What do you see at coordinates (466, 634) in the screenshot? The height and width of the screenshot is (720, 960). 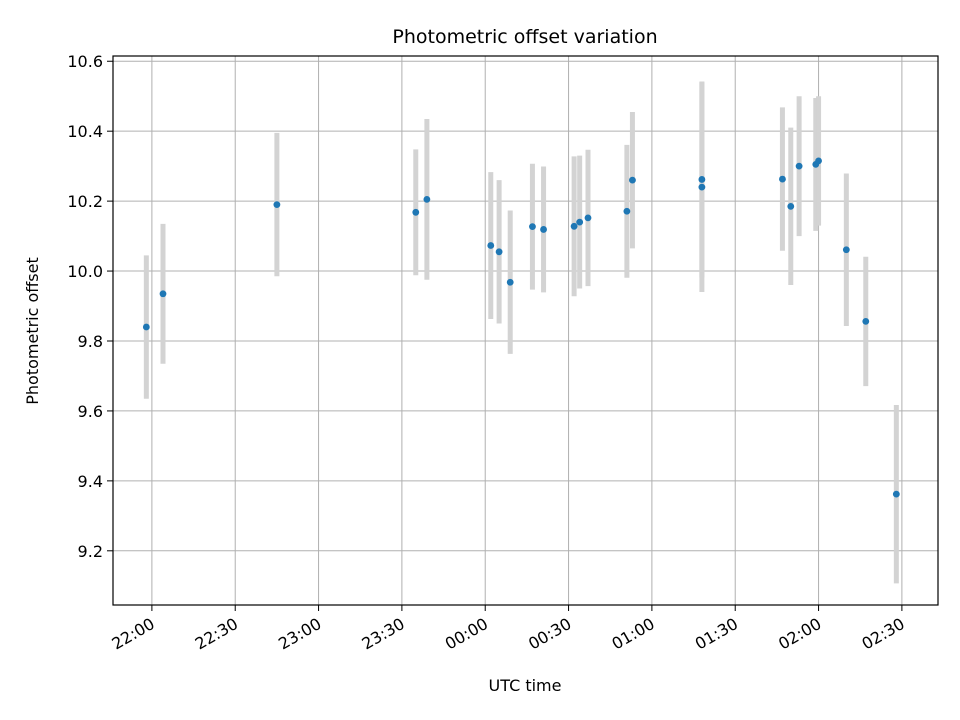 I see `x-tick-label: 00:00` at bounding box center [466, 634].